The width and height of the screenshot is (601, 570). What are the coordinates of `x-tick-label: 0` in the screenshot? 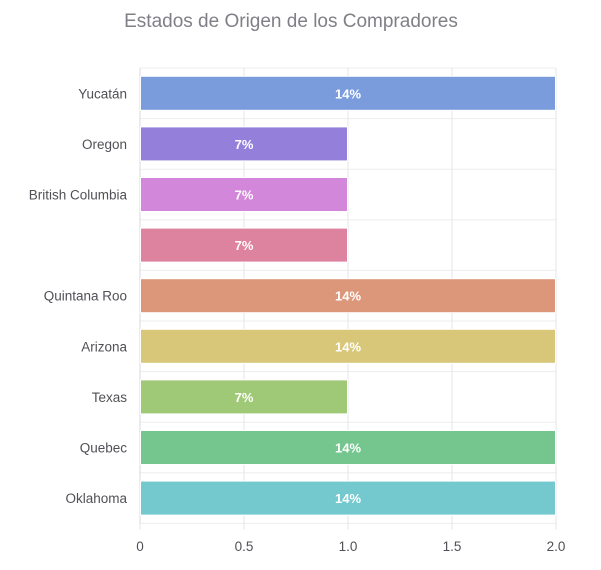 It's located at (140, 546).